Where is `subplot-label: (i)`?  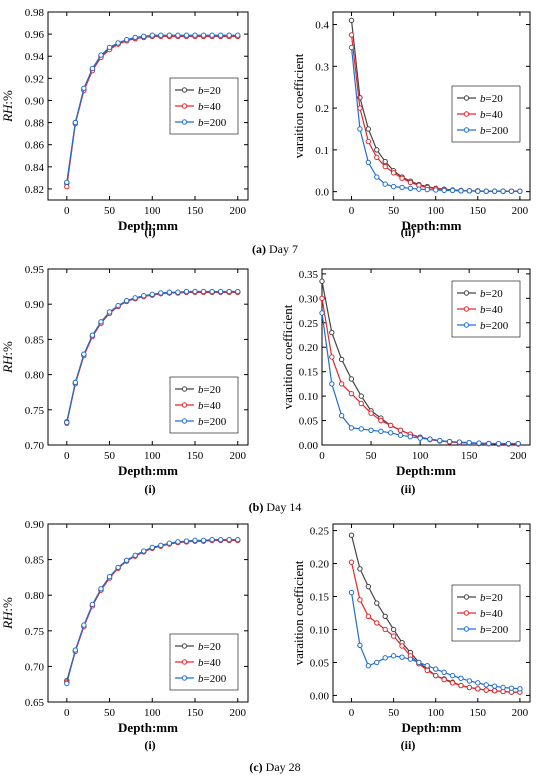
subplot-label: (i) is located at coordinates (149, 745).